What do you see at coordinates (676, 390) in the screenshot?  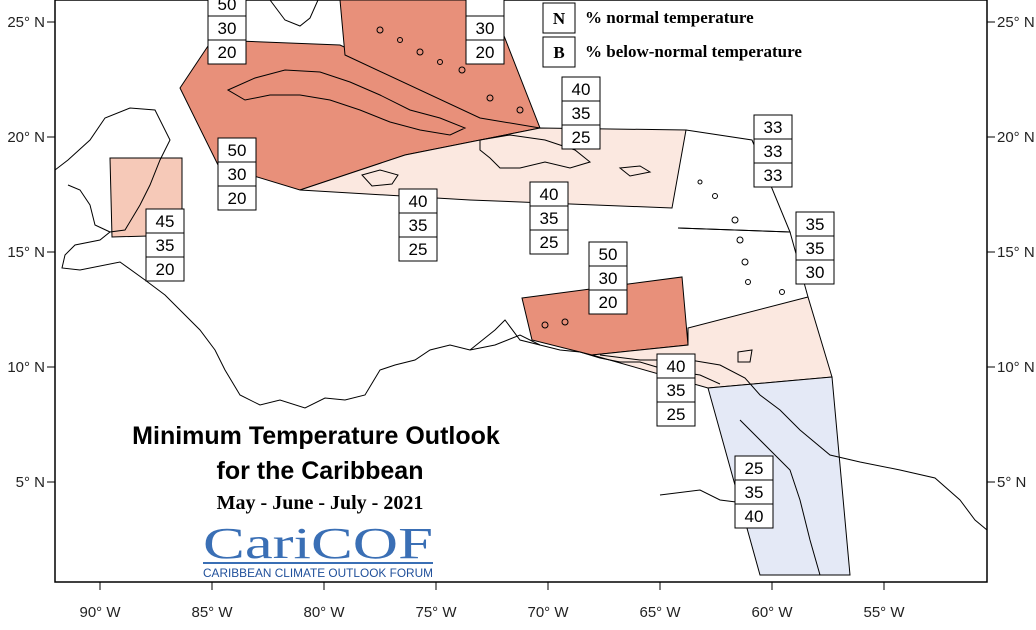 I see `stack-trinidad: 40 35 25` at bounding box center [676, 390].